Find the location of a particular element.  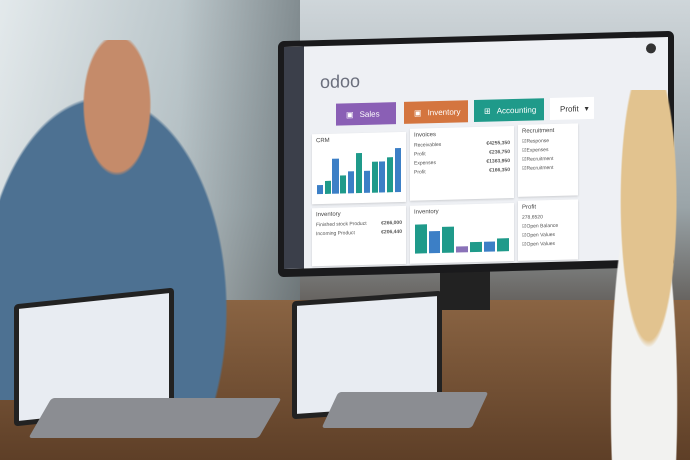

inventory-chart-card: Inventory is located at coordinates (462, 233).